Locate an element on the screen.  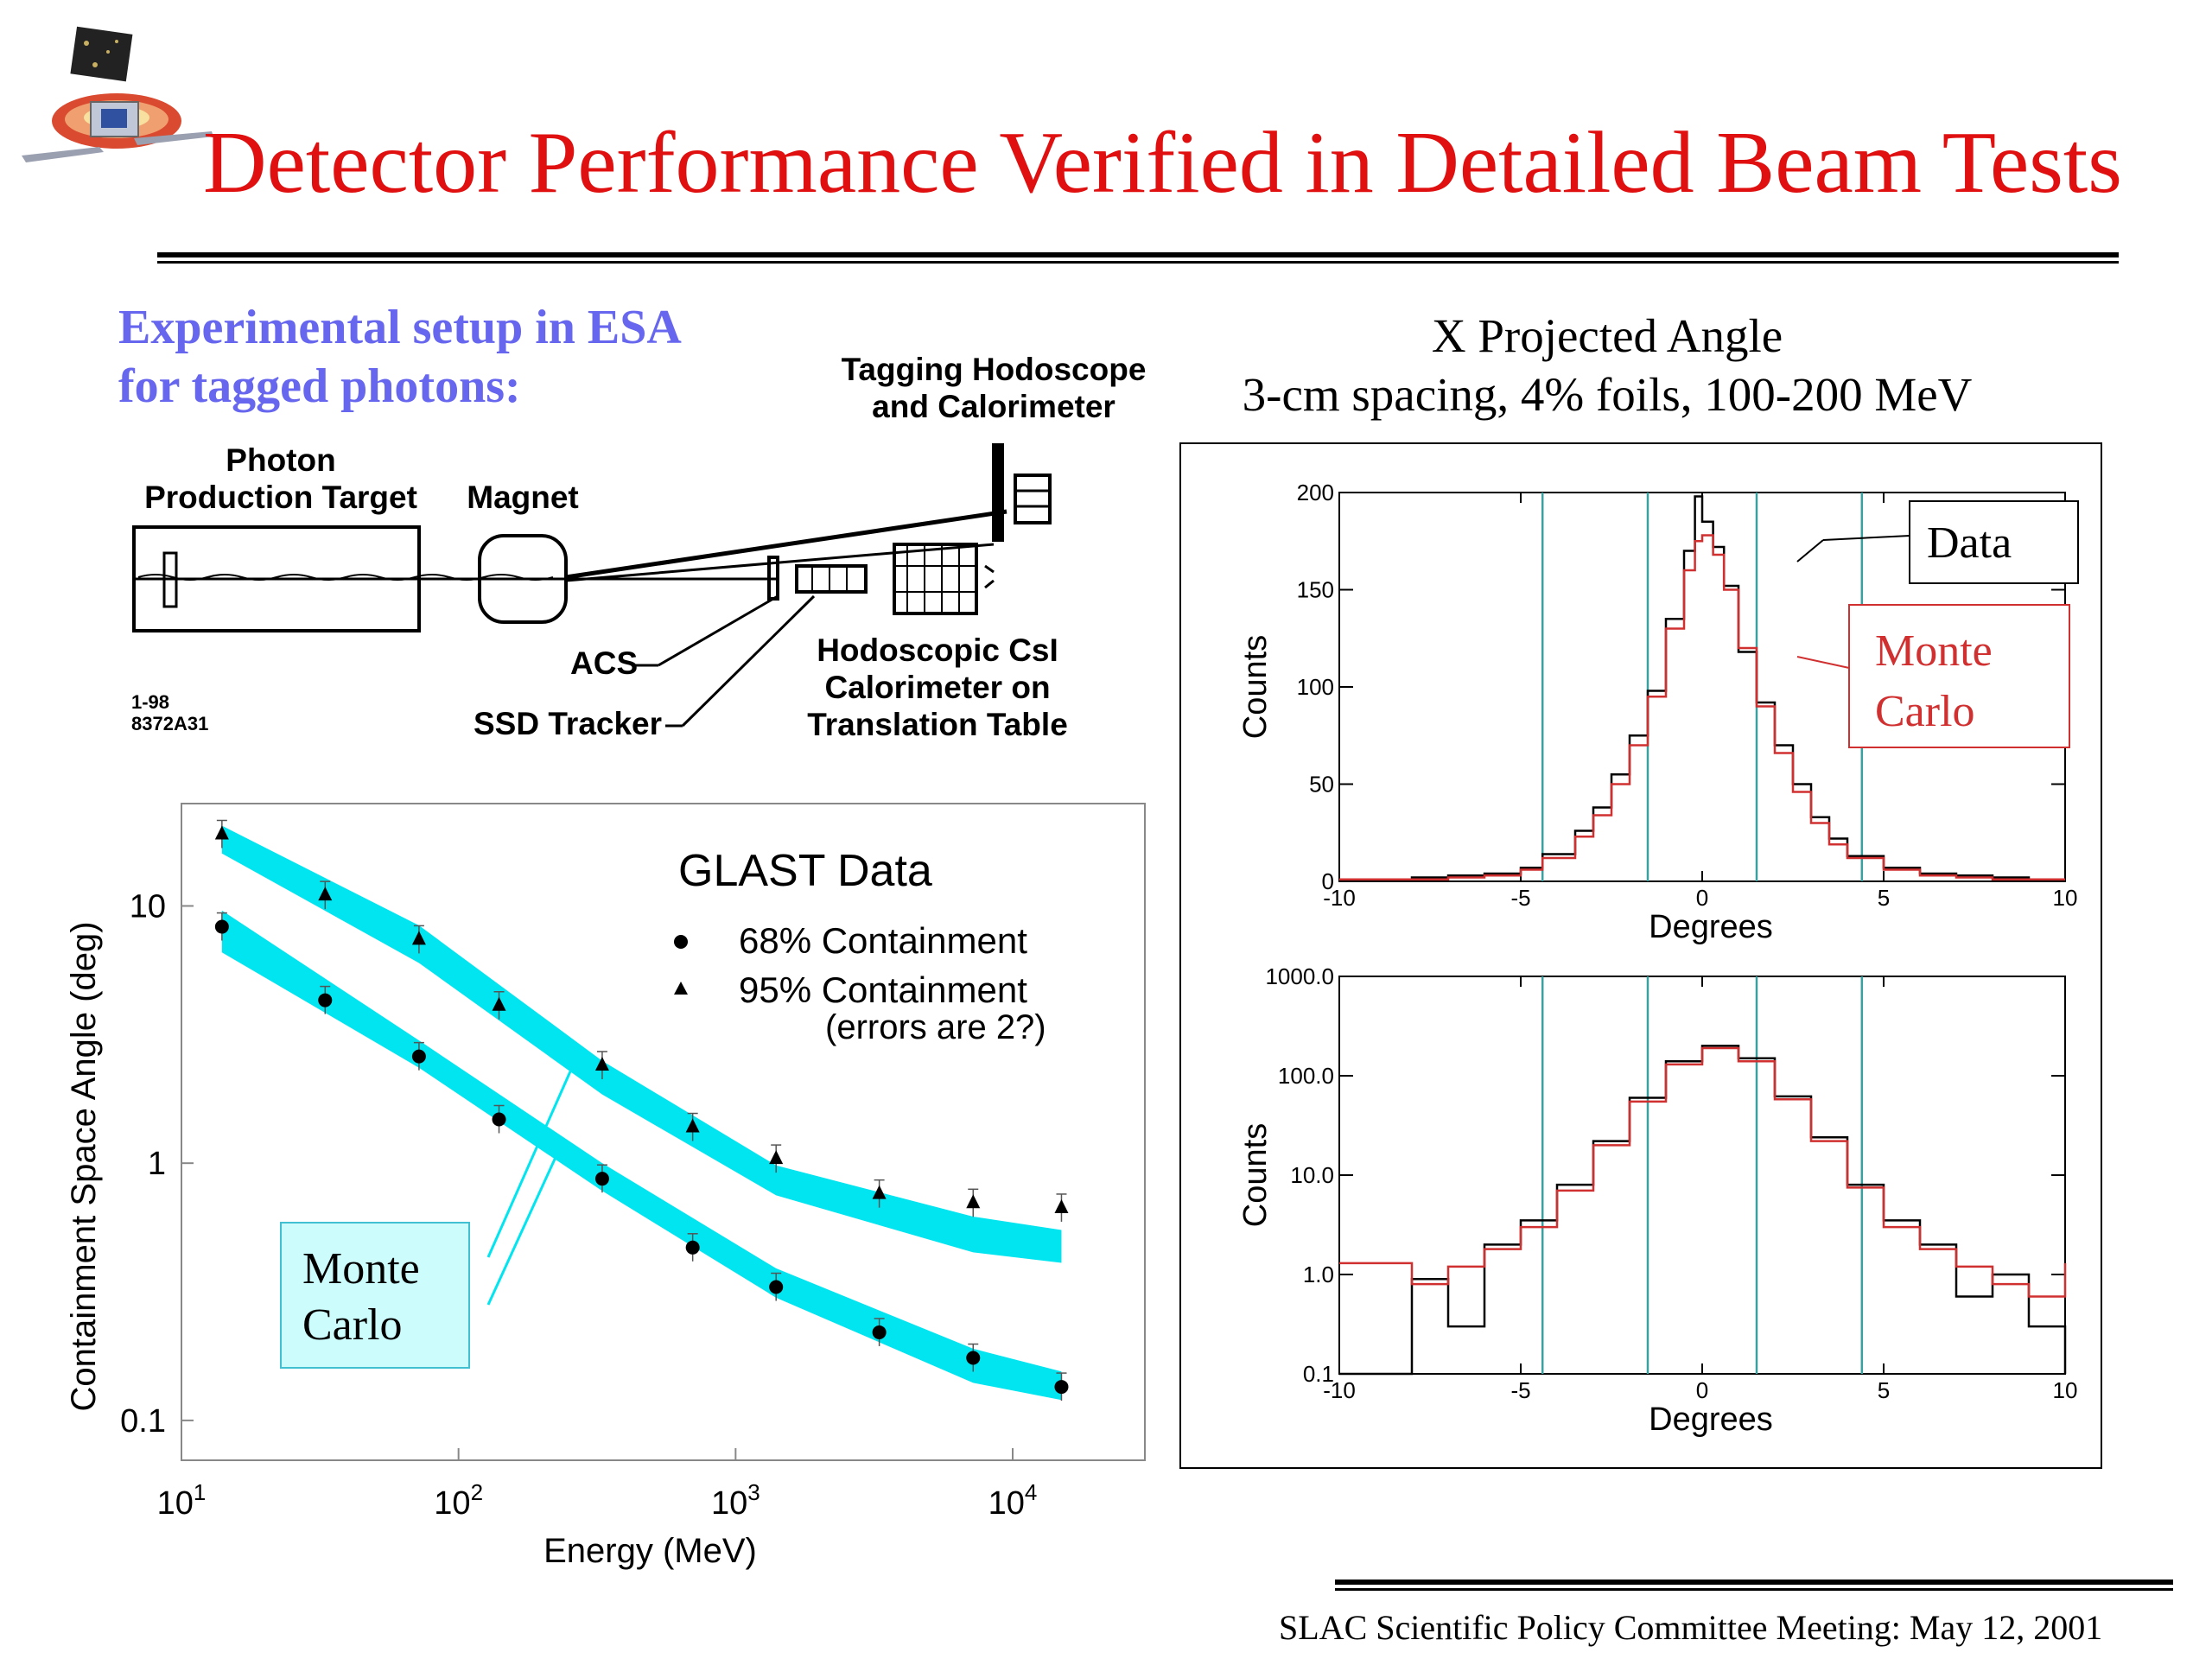
label-acs: ACS is located at coordinates (604, 663).